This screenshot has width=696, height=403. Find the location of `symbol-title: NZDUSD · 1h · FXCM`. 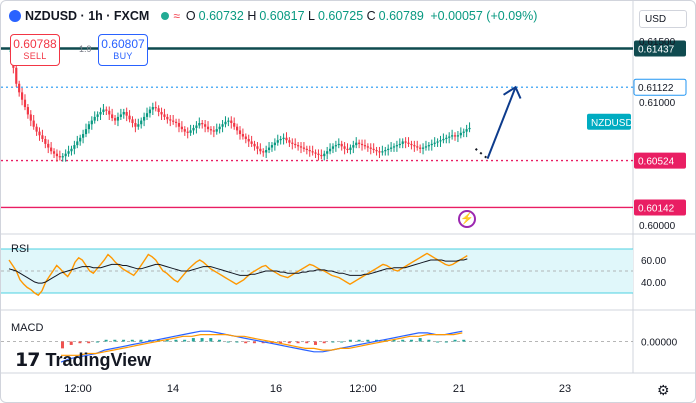

symbol-title: NZDUSD · 1h · FXCM is located at coordinates (87, 16).